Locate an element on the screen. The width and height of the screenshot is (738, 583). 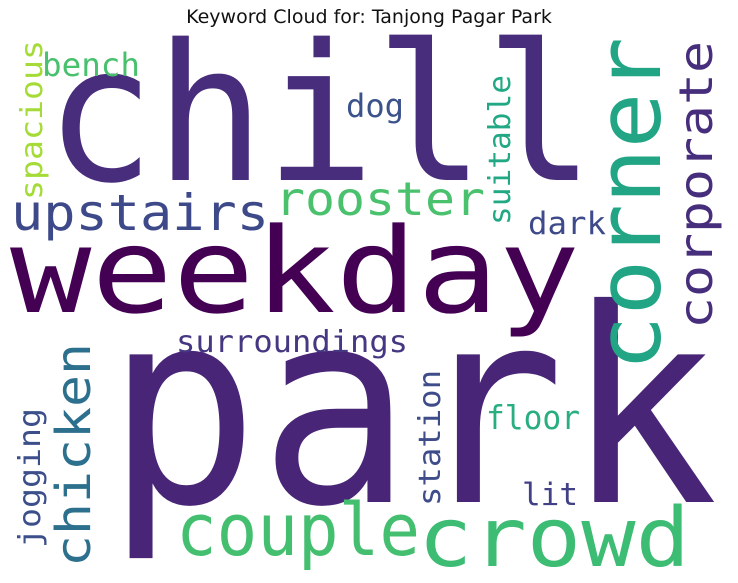
word-chicken: chicken is located at coordinates (74, 455).